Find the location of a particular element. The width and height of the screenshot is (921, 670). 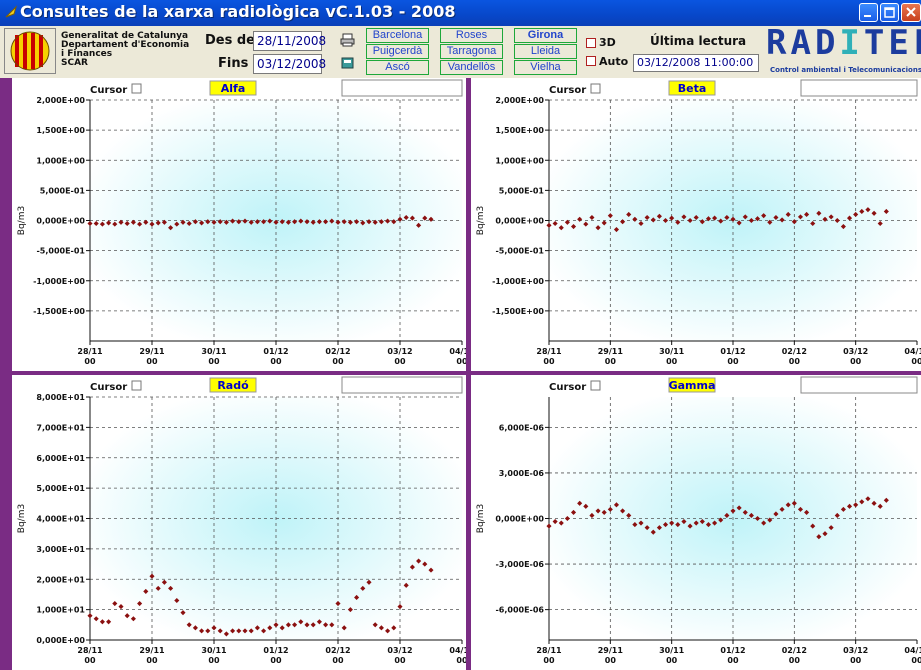

station-barcelona: Barcelona is located at coordinates (397, 35).